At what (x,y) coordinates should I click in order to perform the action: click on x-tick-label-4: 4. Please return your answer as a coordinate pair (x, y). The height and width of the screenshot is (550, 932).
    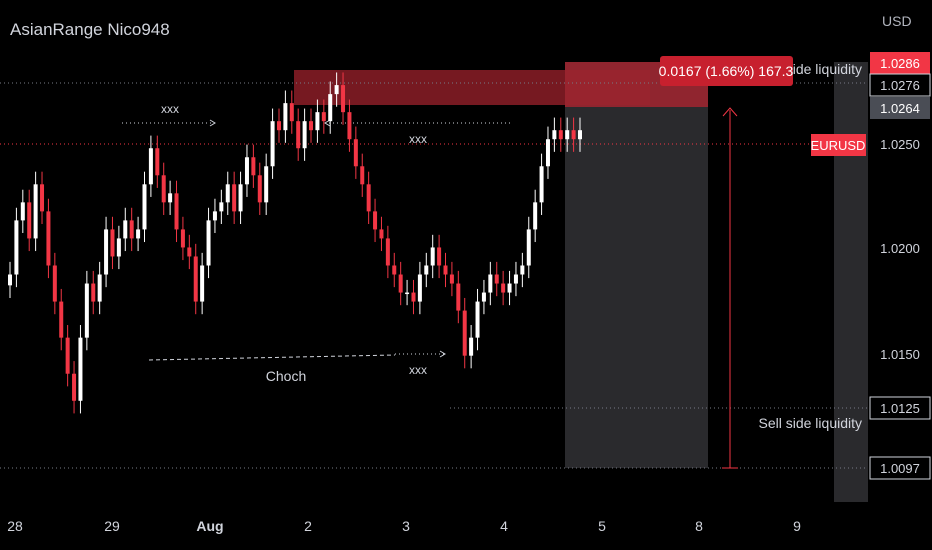
    Looking at the image, I should click on (504, 526).